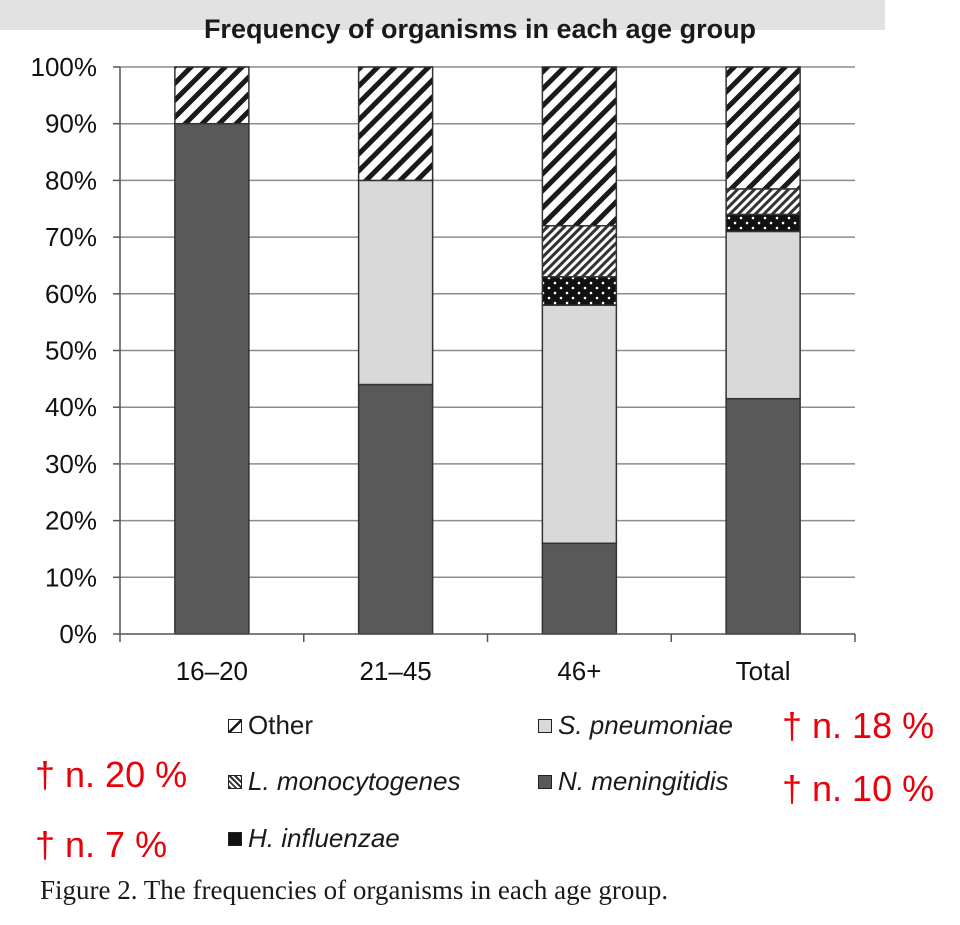  I want to click on x-tick-label: Total, so click(763, 671).